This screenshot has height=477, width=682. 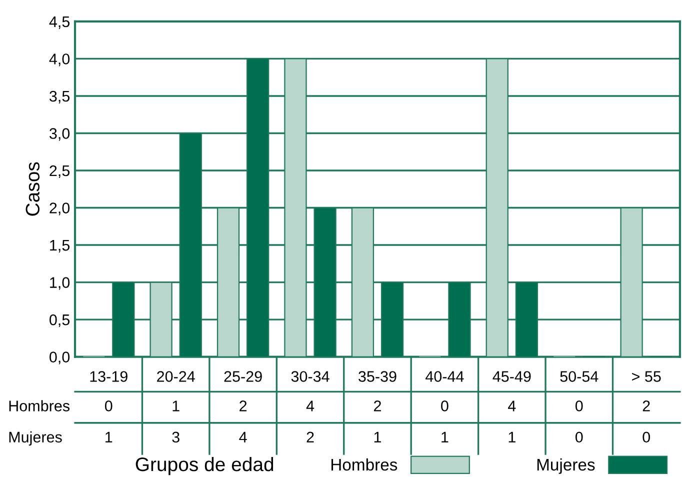 I want to click on text: Mujeres, so click(x=35, y=438).